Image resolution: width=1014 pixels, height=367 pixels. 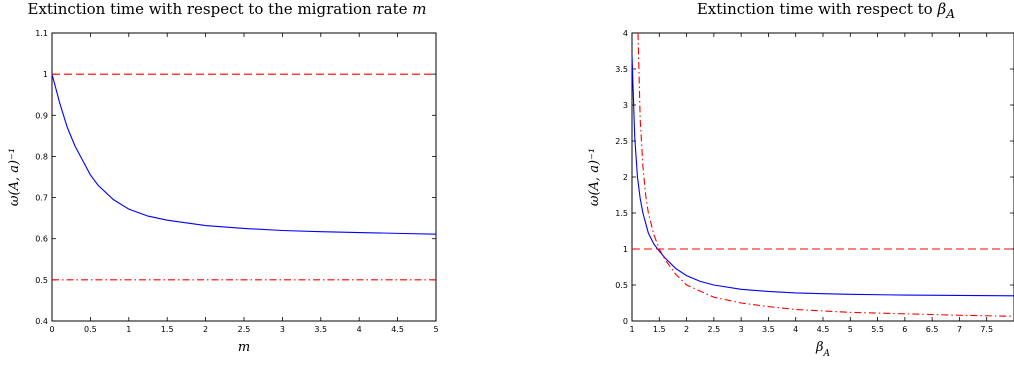 What do you see at coordinates (826, 10) in the screenshot?
I see `chart-title-beta: Extinction time with respect to βA` at bounding box center [826, 10].